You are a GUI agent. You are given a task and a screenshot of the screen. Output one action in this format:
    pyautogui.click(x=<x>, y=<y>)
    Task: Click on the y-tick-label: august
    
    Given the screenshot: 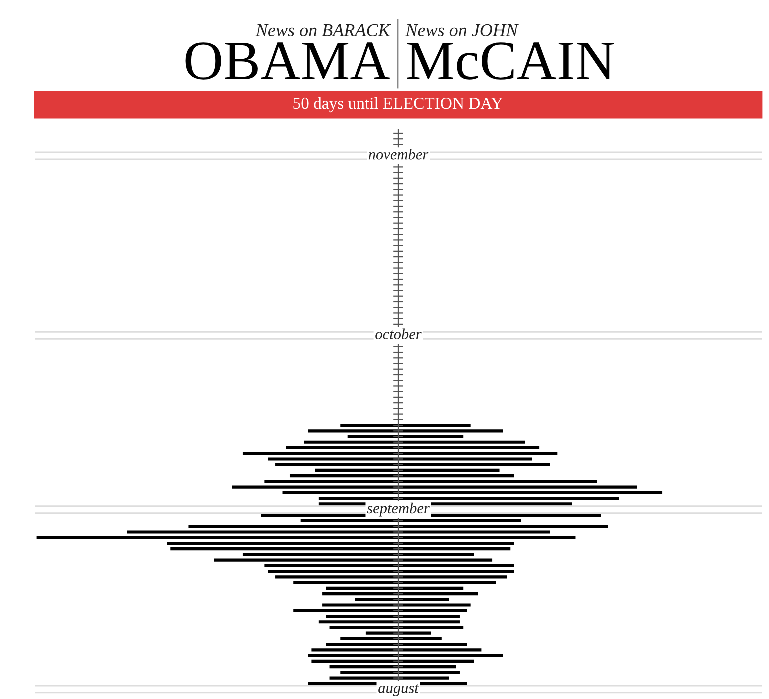 What is the action you would take?
    pyautogui.click(x=399, y=690)
    